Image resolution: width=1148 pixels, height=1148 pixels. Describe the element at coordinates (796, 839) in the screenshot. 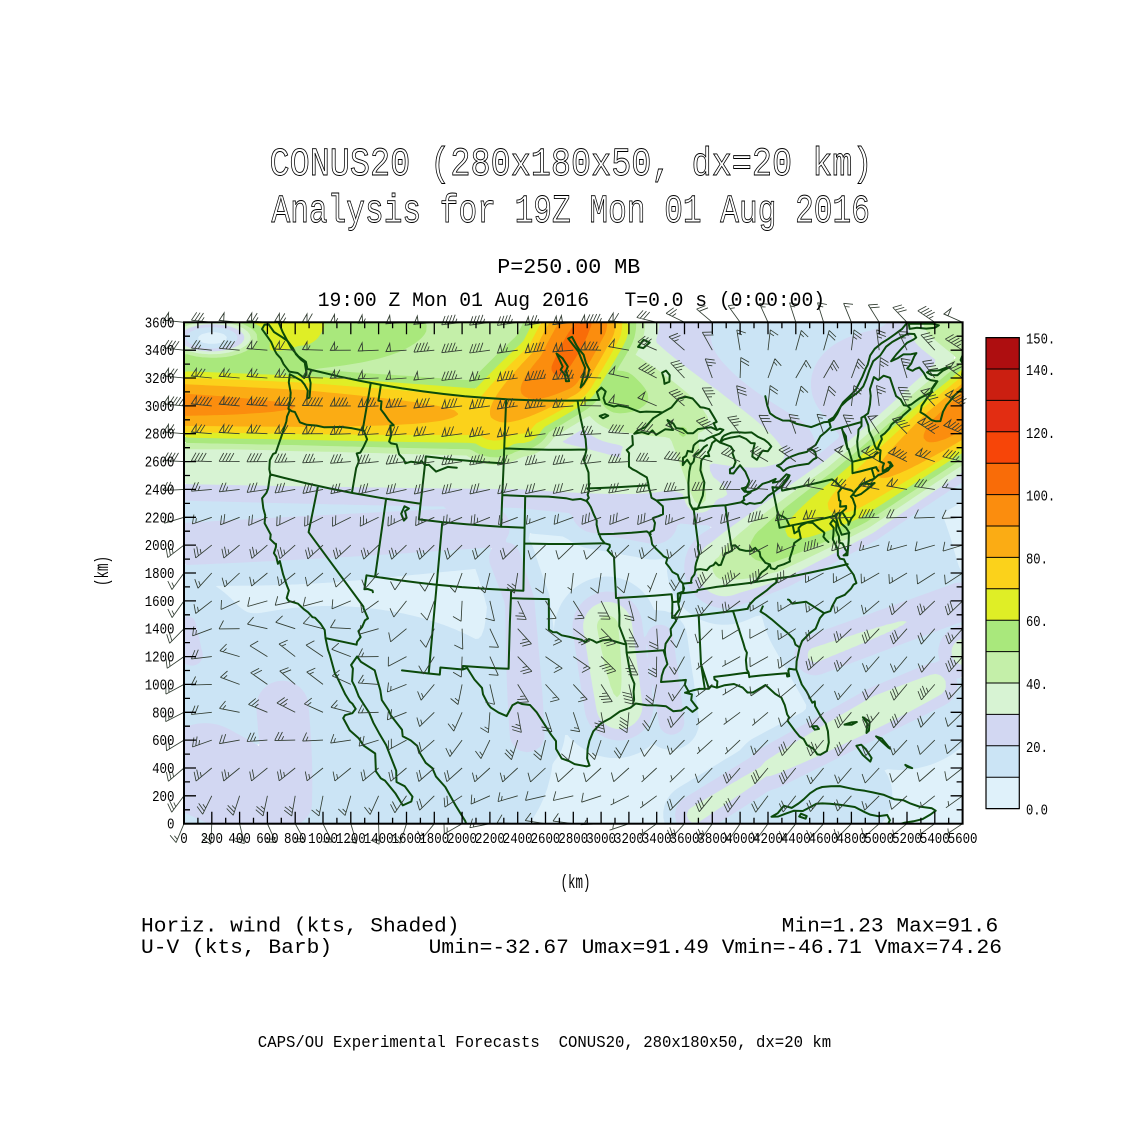

I see `svg-text: 4400` at that location.